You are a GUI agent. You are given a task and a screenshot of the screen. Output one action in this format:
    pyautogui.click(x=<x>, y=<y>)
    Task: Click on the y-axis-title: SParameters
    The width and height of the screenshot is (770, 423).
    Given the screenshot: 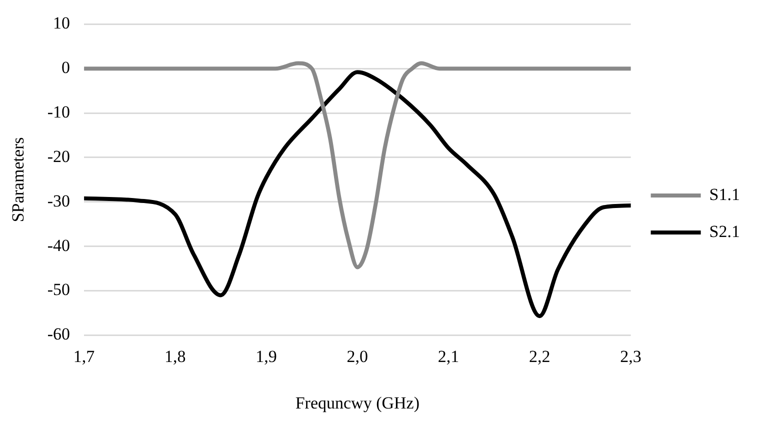 What is the action you would take?
    pyautogui.click(x=18, y=179)
    